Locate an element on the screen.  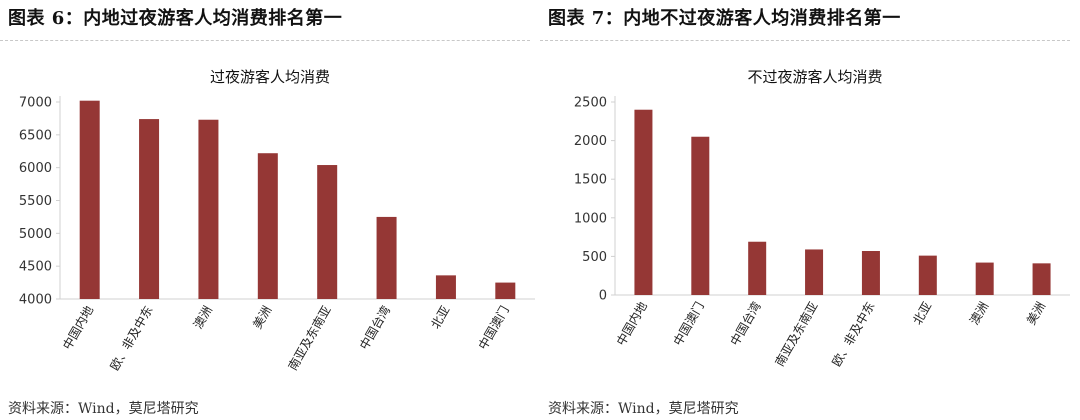
y-tick-label: 4000 is located at coordinates (35, 300).